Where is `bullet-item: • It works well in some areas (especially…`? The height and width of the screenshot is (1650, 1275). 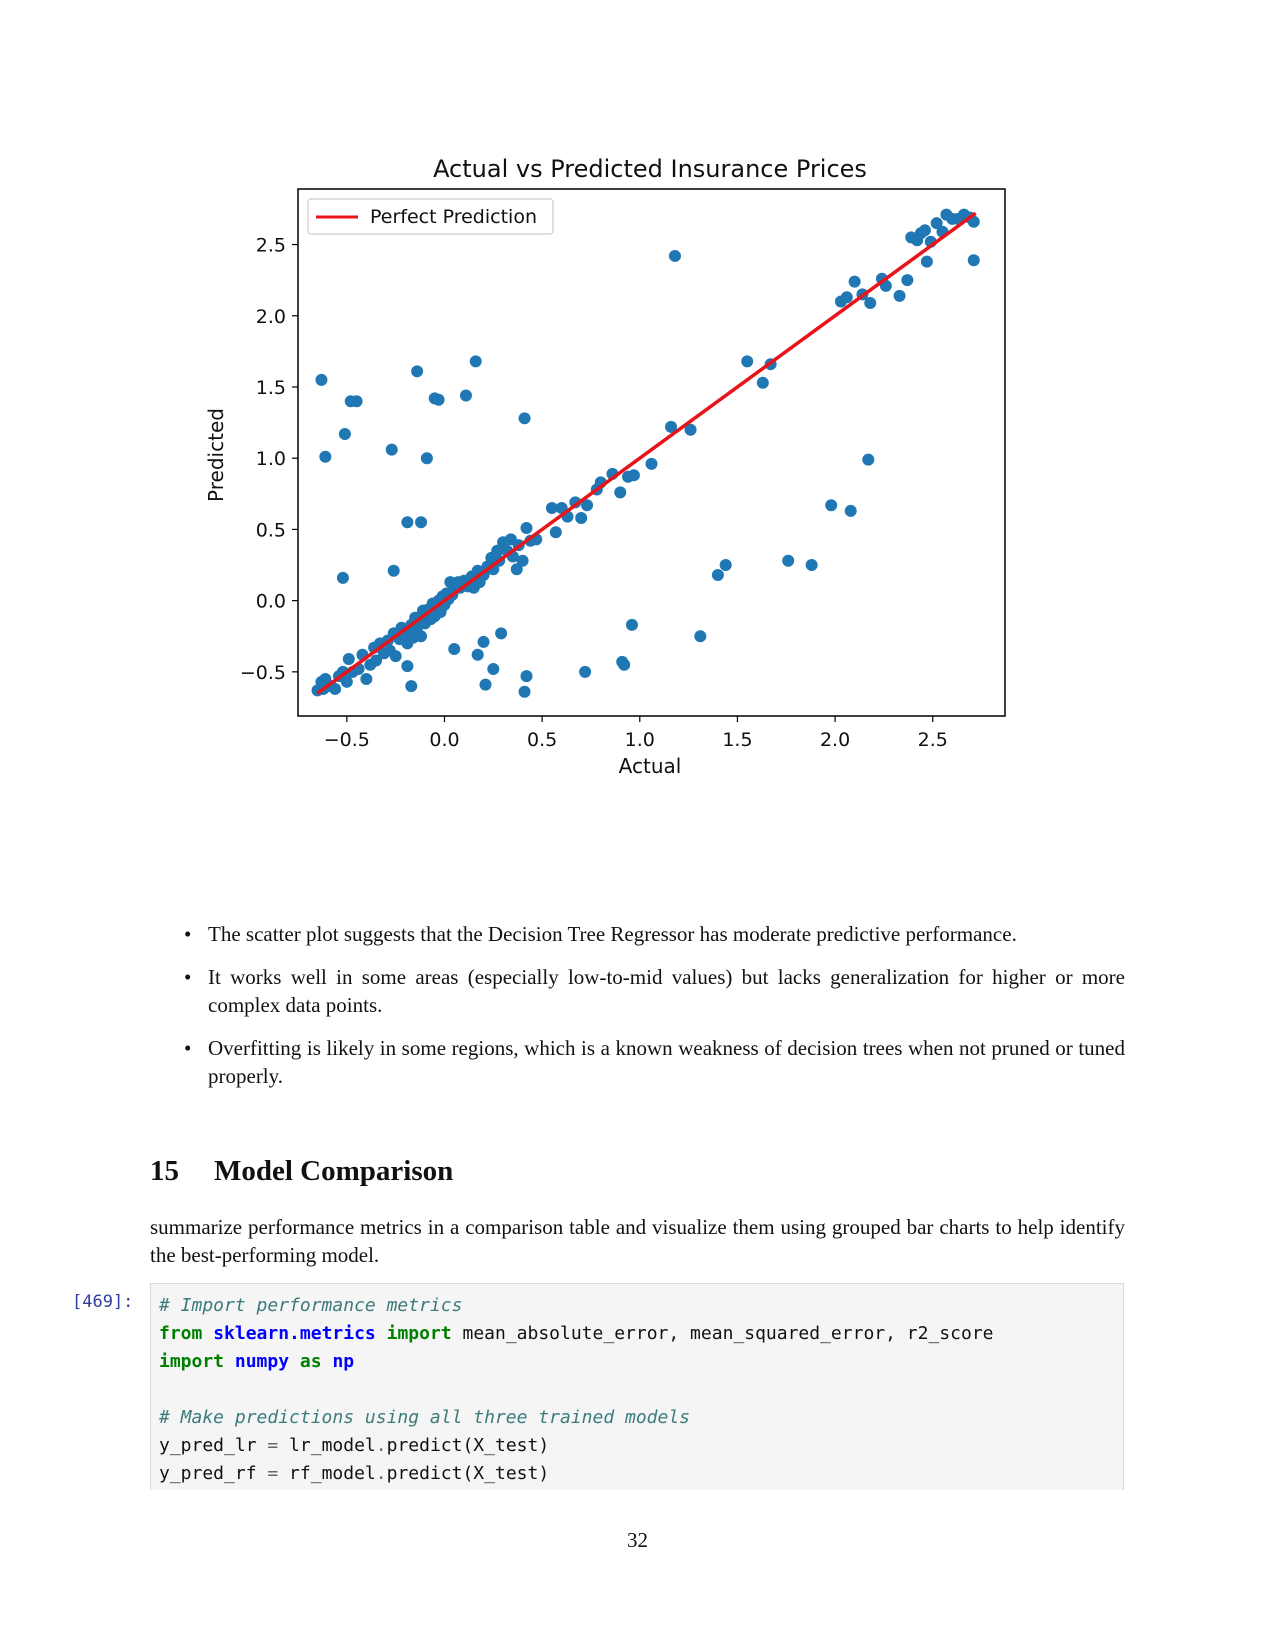 bullet-item: • It works well in some areas (especially… is located at coordinates (654, 991).